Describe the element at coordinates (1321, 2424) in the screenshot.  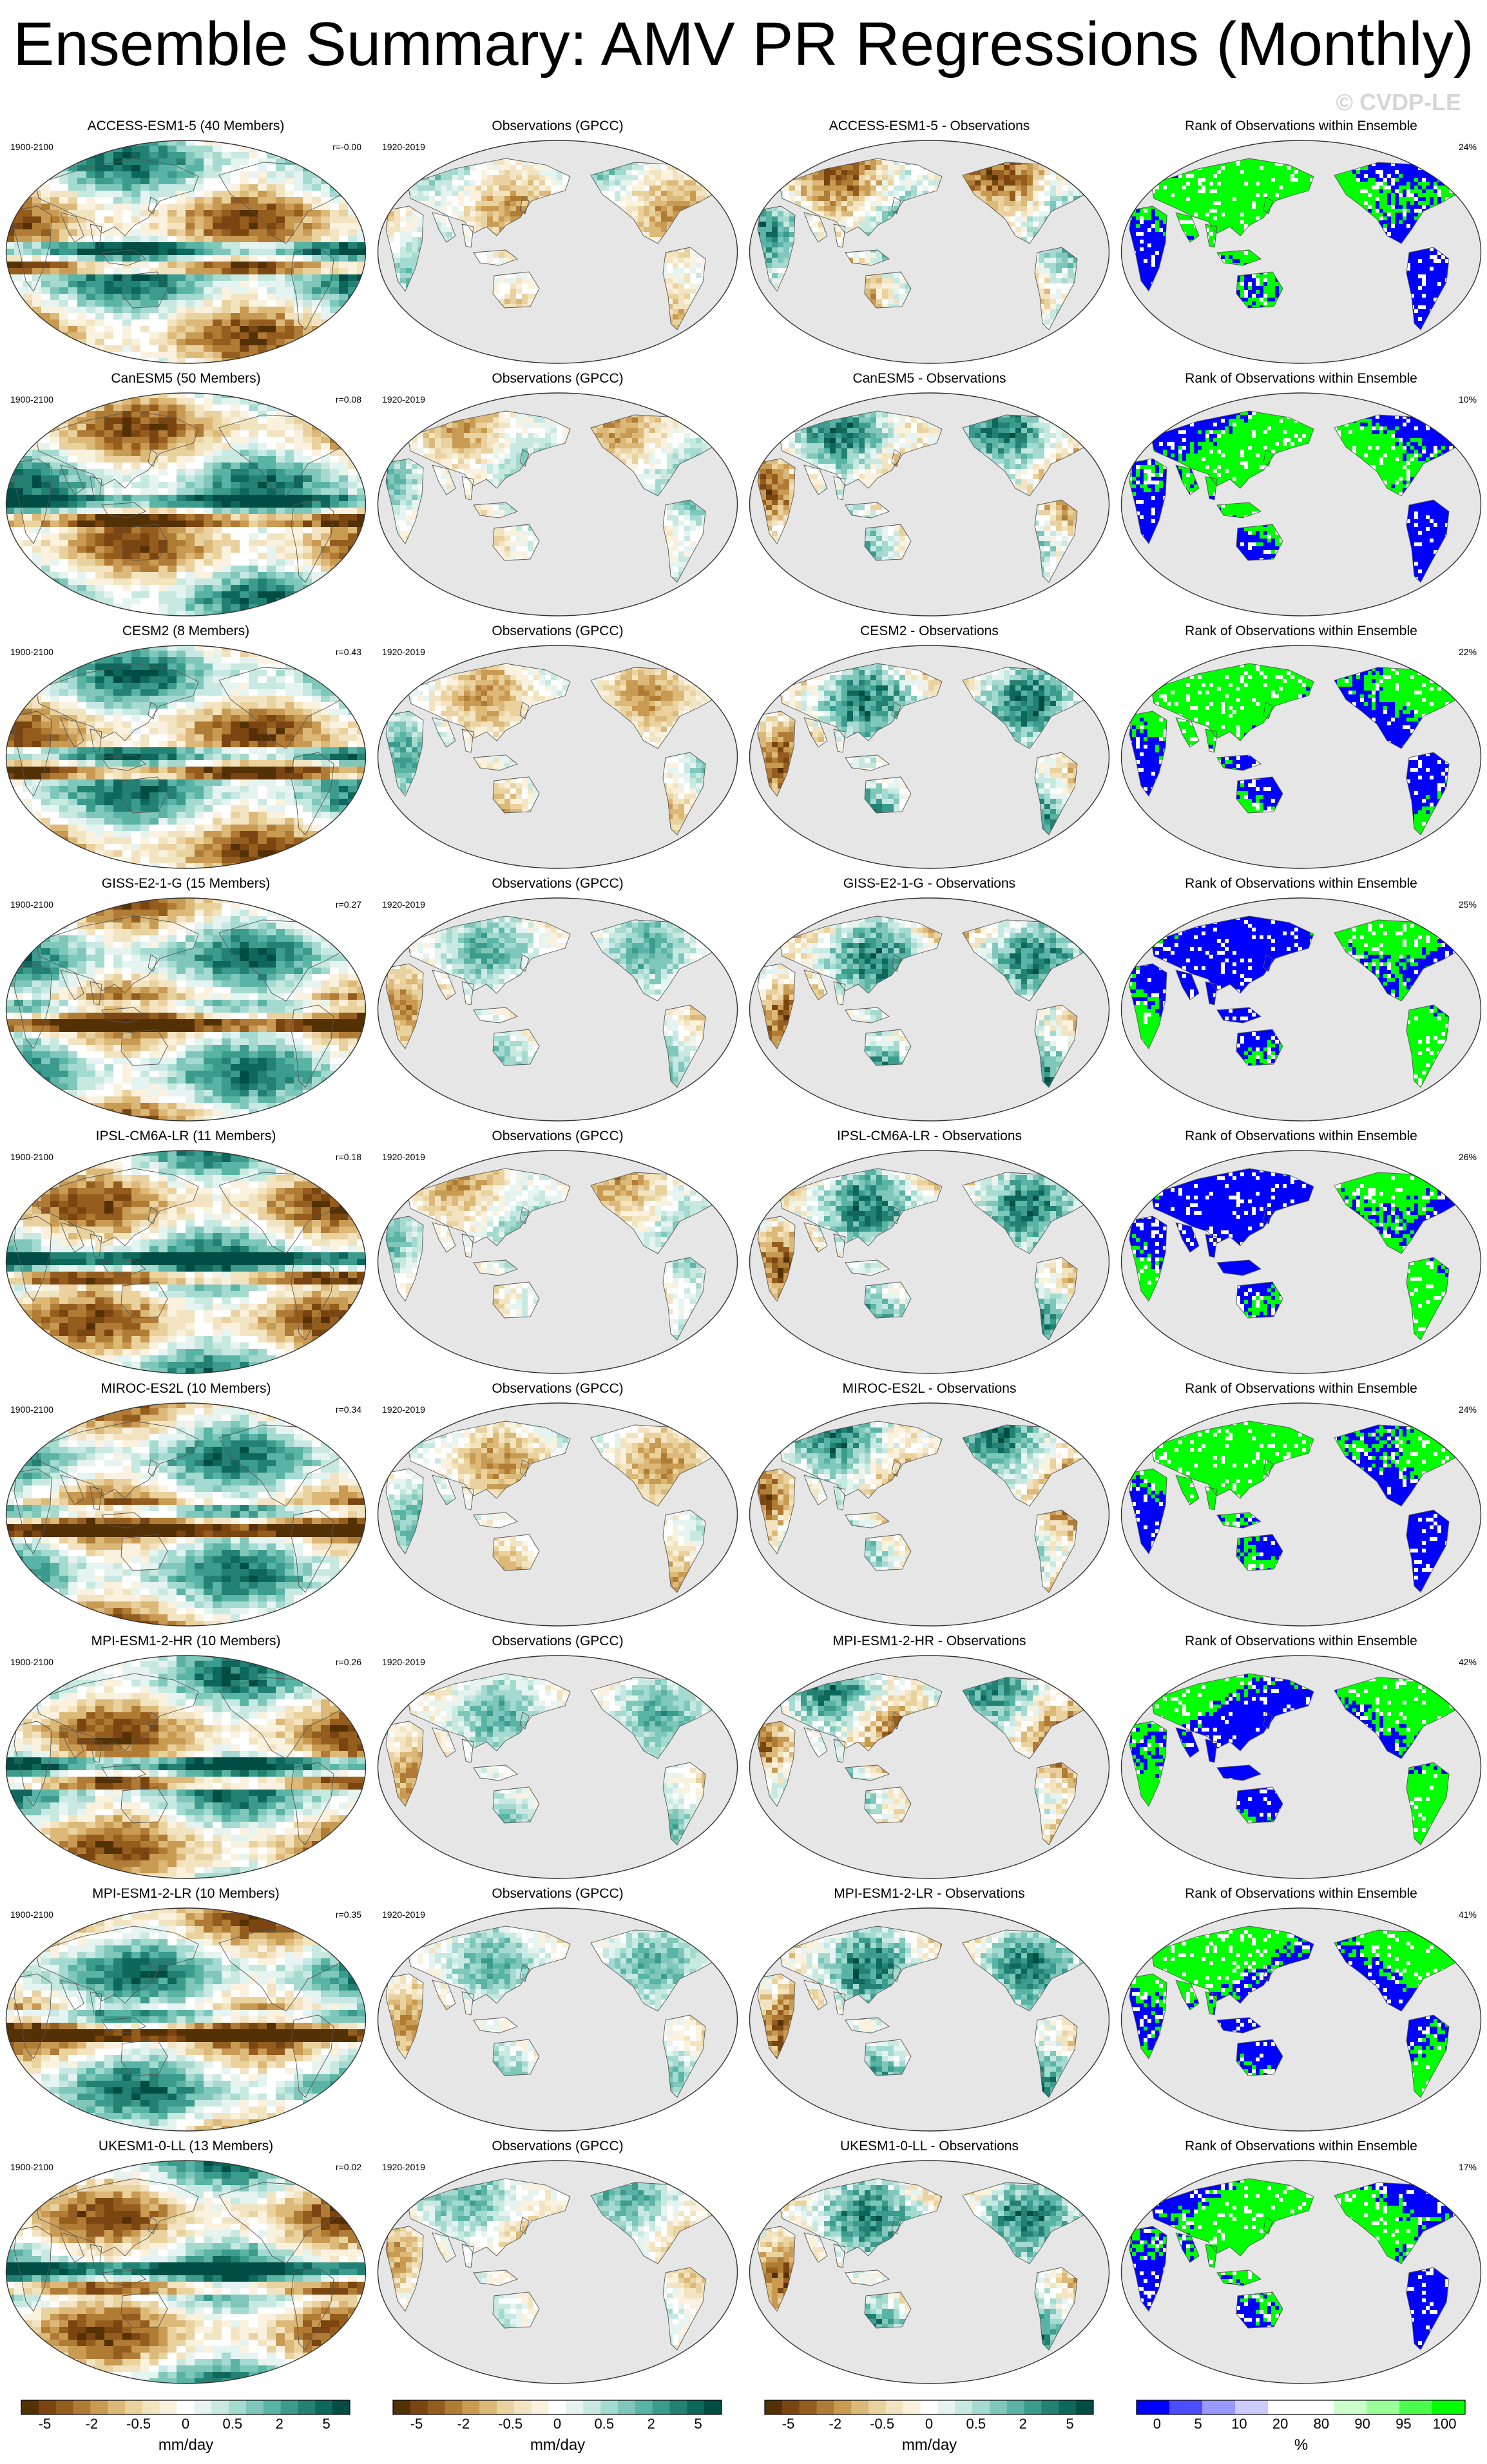
I see `colorbar-tick-label: 80` at that location.